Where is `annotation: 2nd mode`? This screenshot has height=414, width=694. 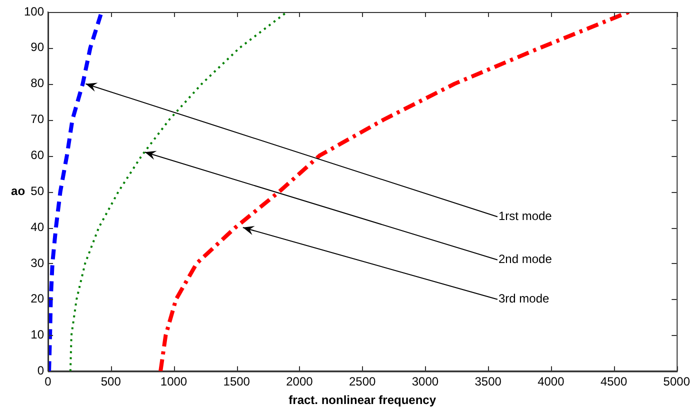
annotation: 2nd mode is located at coordinates (525, 259).